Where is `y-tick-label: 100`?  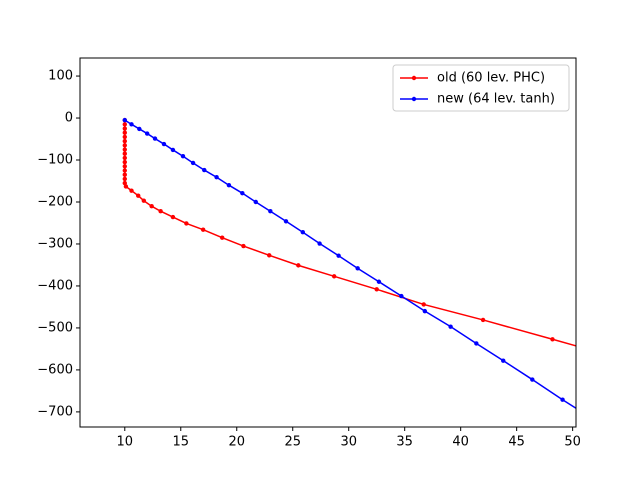
y-tick-label: 100 is located at coordinates (60, 76).